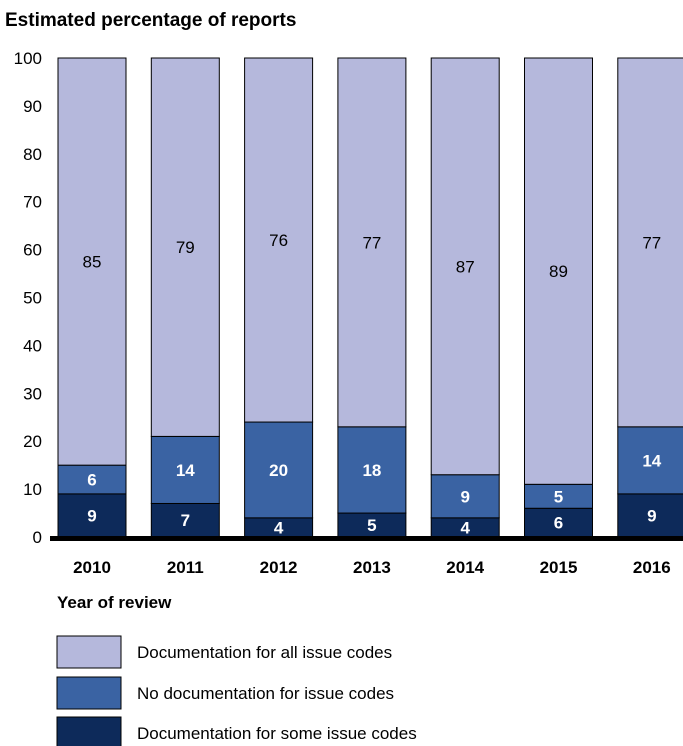 The width and height of the screenshot is (683, 746). I want to click on data-label: 89, so click(558, 271).